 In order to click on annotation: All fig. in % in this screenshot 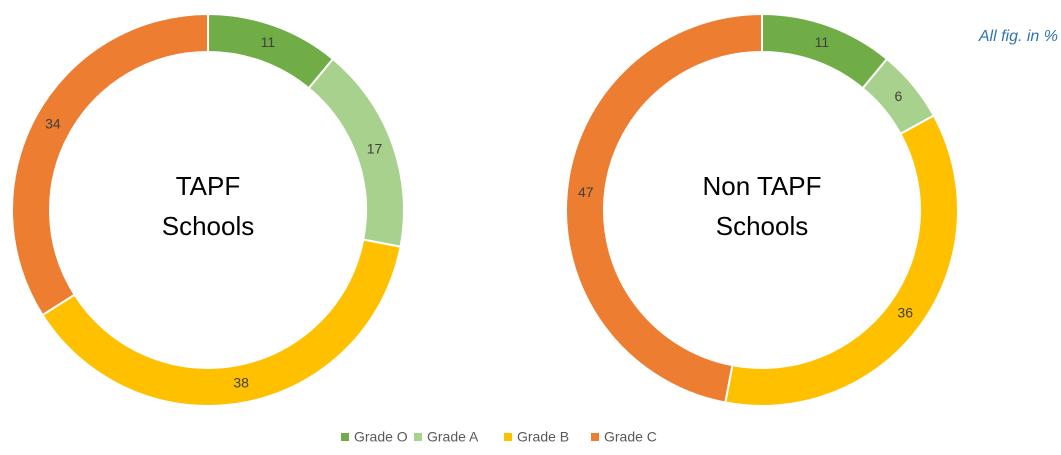, I will do `click(1018, 36)`.